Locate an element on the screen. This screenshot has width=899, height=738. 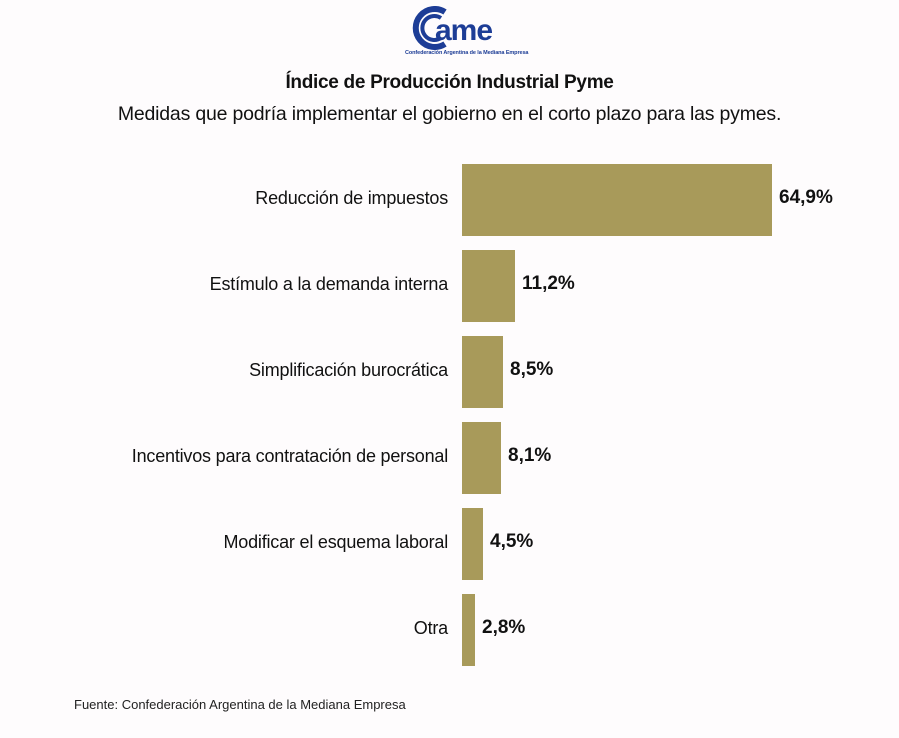
value-label: 64,9% is located at coordinates (806, 197).